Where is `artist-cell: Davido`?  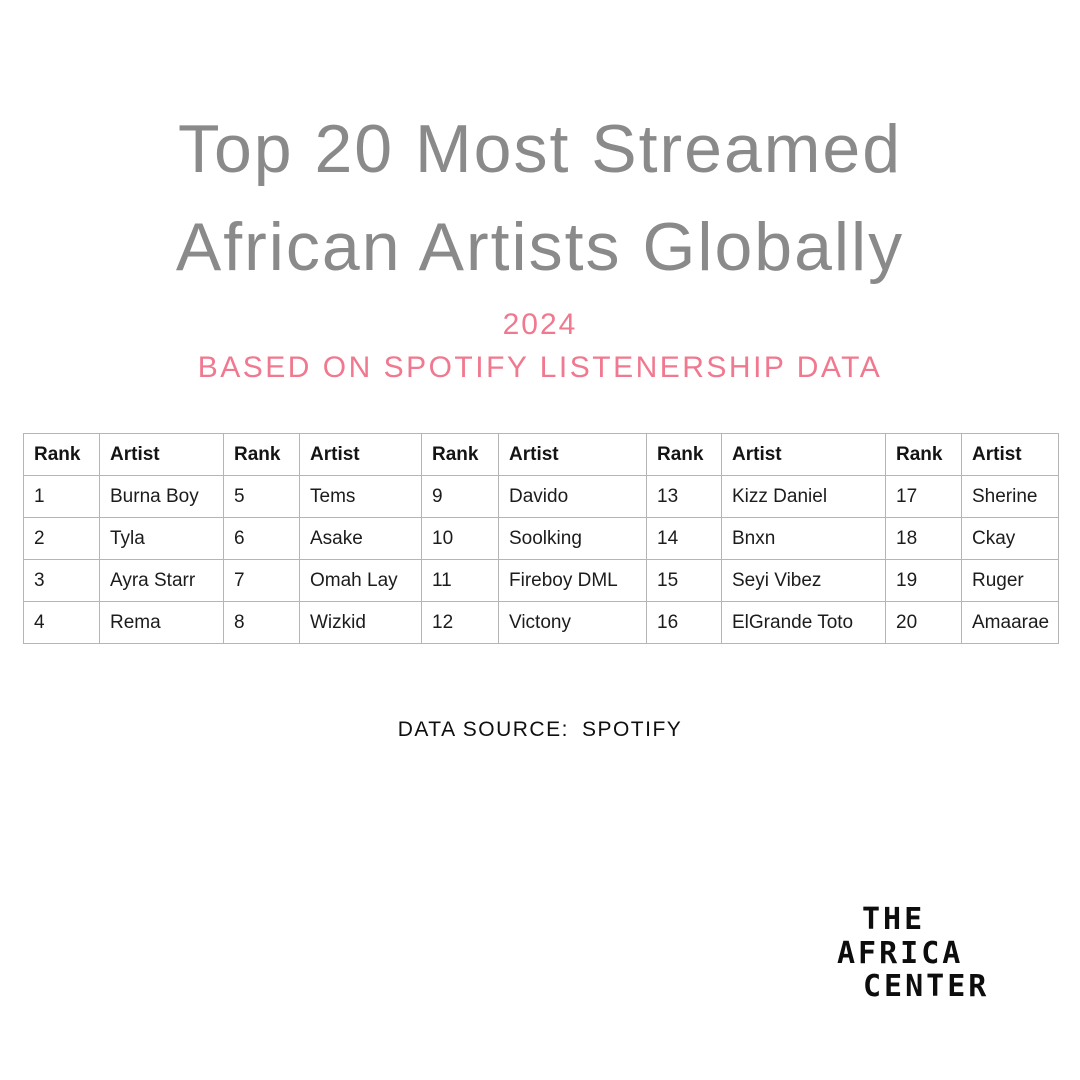
artist-cell: Davido is located at coordinates (572, 496).